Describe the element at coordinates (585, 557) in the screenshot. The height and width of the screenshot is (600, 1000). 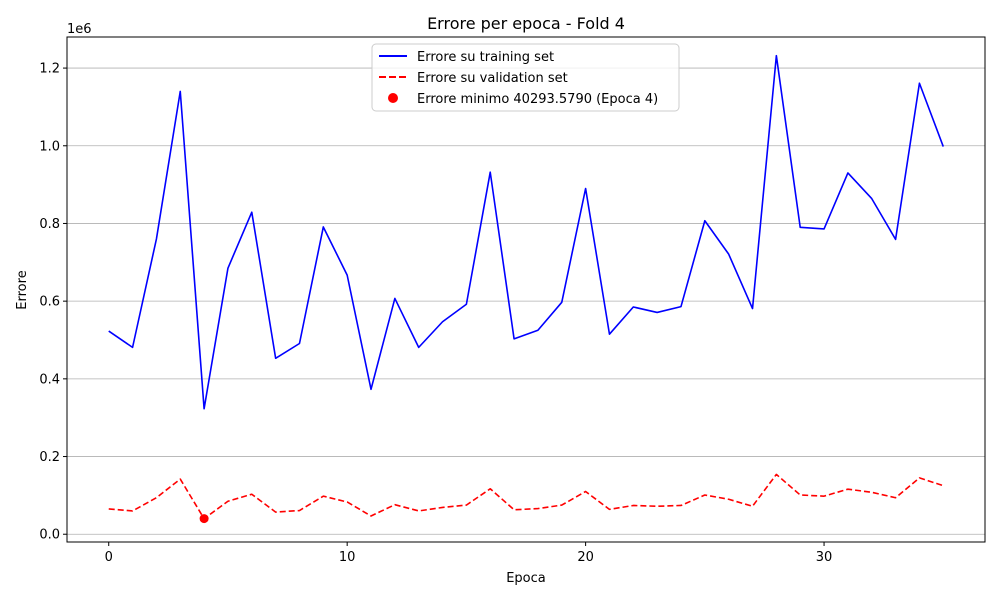
I see `x-tick-label: 20` at that location.